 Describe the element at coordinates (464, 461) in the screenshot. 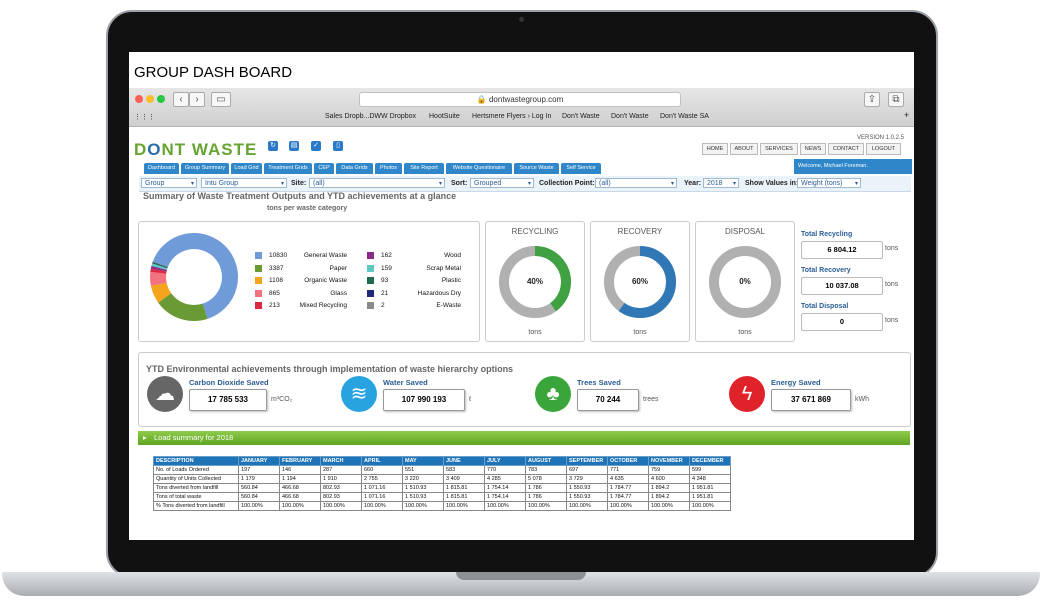

I see `table-header-cell: JUNE` at that location.